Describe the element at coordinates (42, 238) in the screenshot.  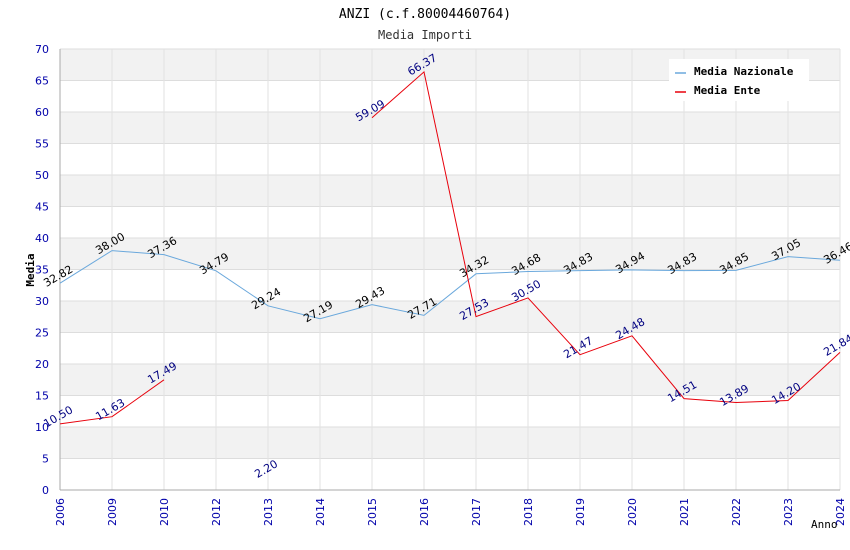
I see `y-tick-label: 40` at that location.